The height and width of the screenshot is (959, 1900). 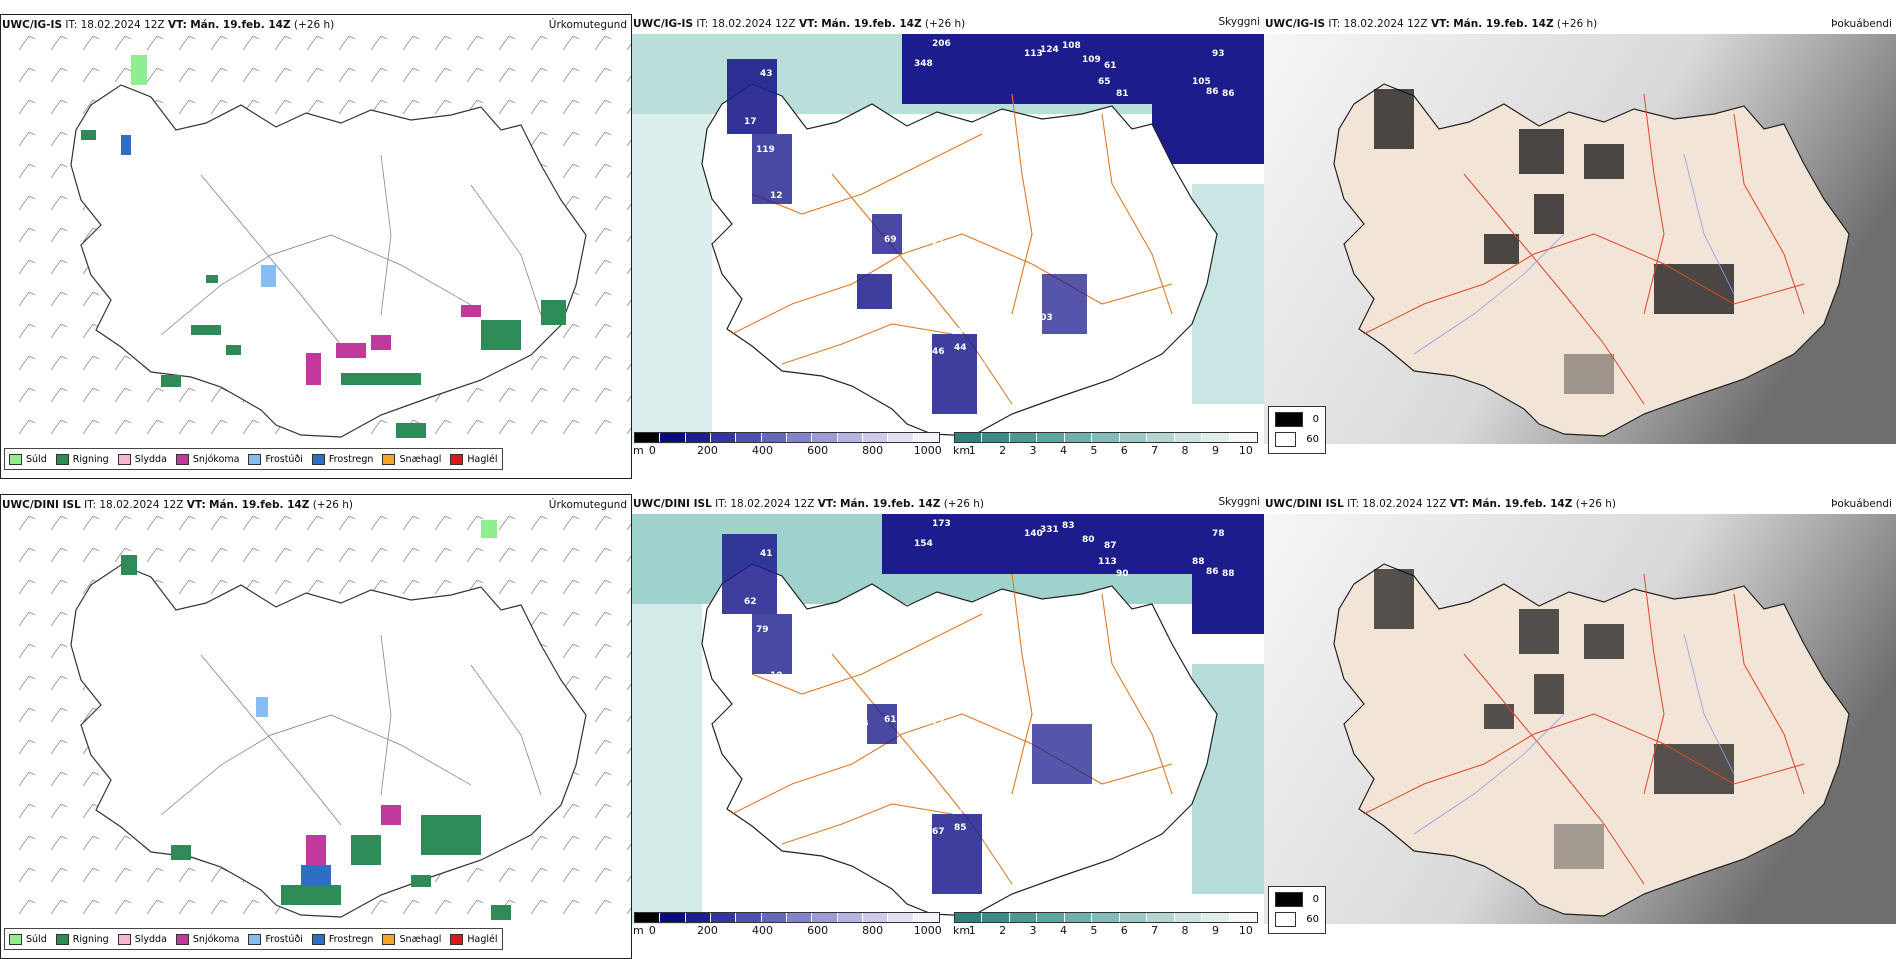 I want to click on cloud-base-label: 89, so click(x=960, y=792).